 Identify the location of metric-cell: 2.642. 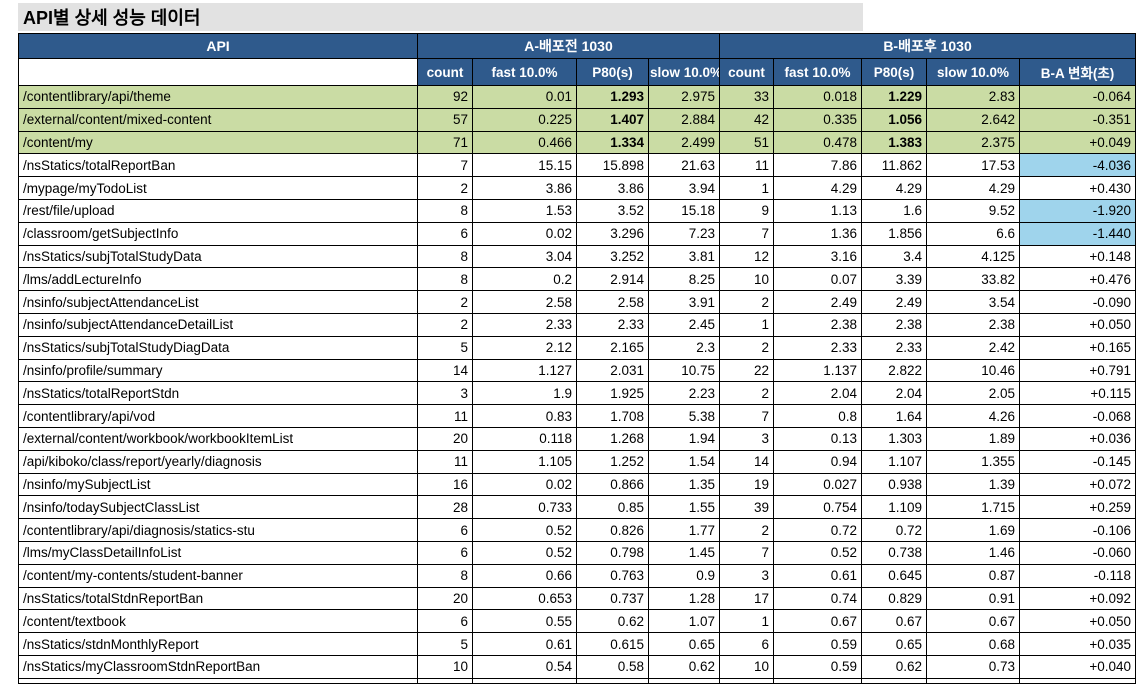
(973, 119).